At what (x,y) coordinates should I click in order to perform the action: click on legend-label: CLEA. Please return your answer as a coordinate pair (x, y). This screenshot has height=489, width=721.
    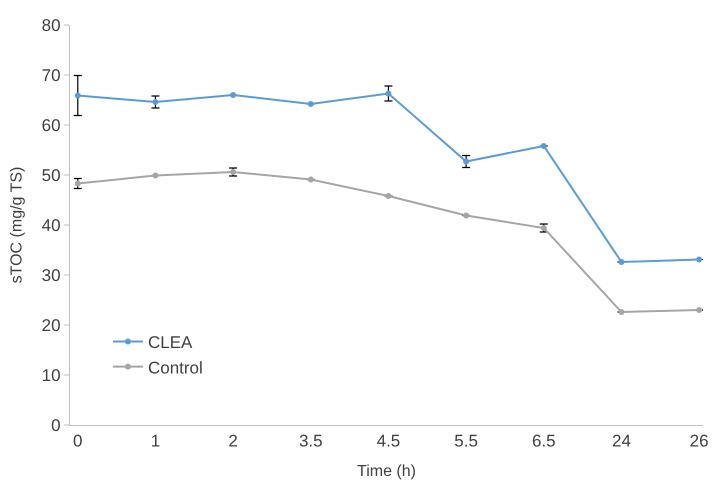
    Looking at the image, I should click on (171, 342).